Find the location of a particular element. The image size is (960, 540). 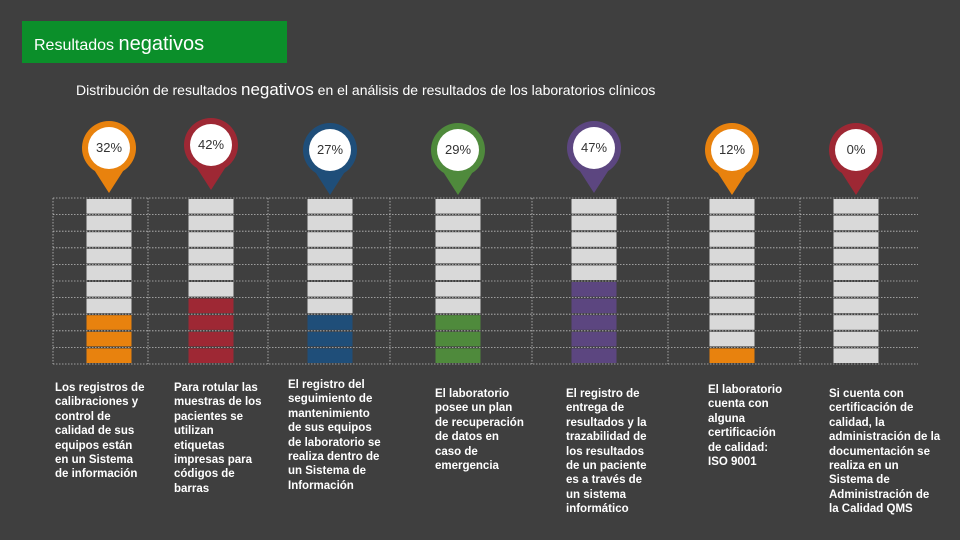

value-label: 27% is located at coordinates (330, 149).